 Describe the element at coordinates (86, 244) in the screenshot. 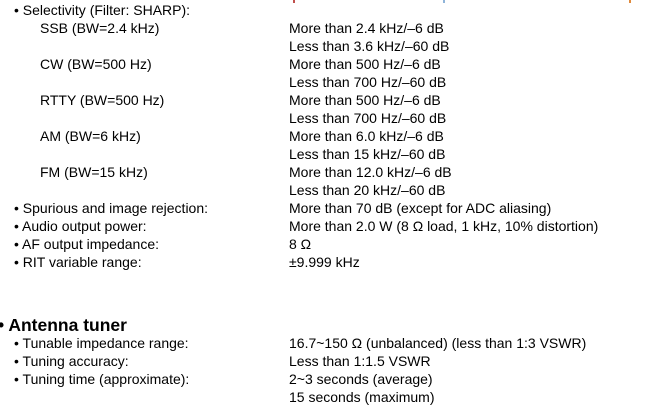

I see `spec-label: • AF output impedance:` at that location.